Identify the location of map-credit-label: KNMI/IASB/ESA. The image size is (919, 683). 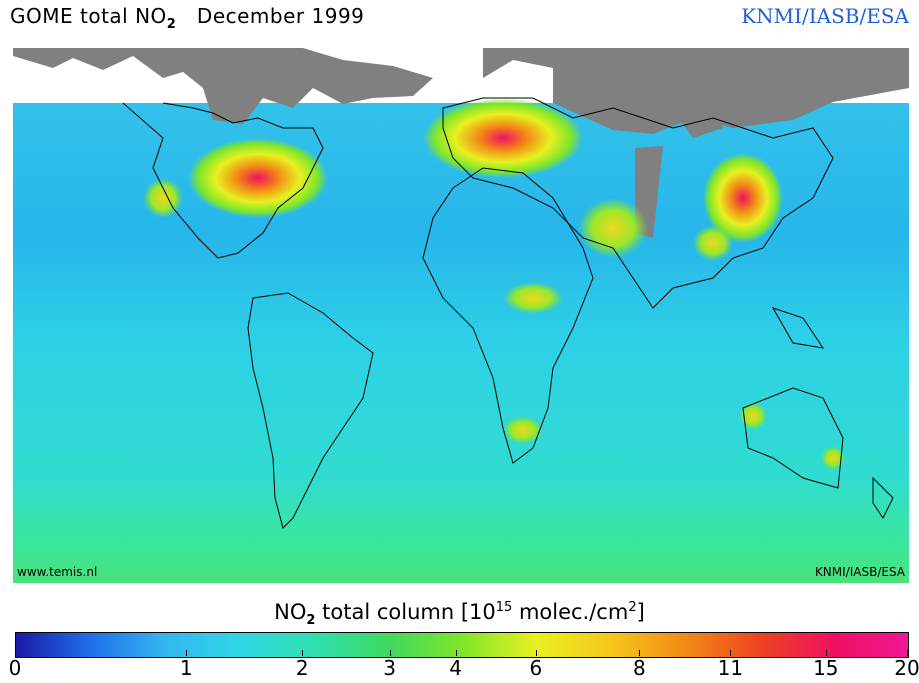
(860, 572).